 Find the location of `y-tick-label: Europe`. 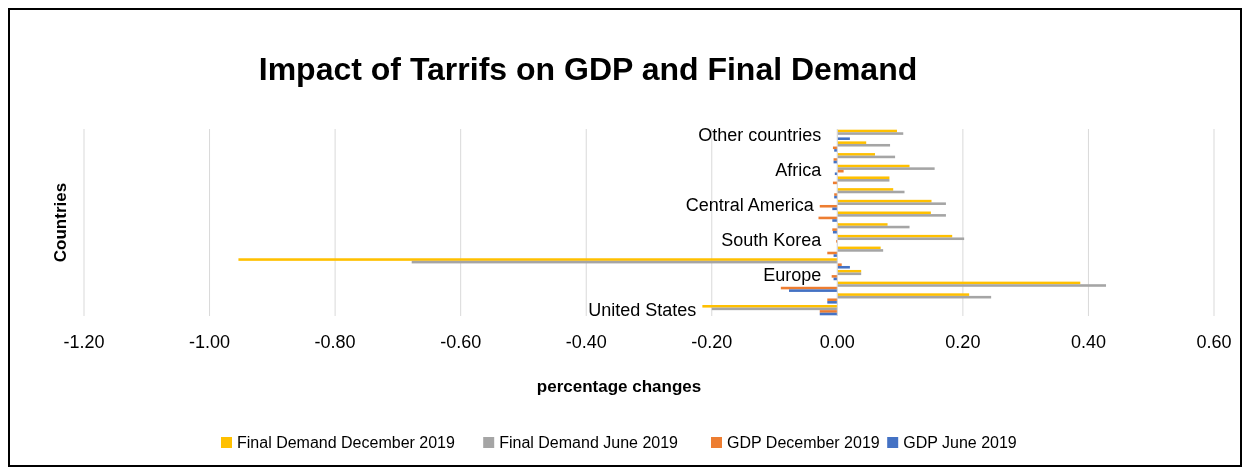

y-tick-label: Europe is located at coordinates (792, 275).